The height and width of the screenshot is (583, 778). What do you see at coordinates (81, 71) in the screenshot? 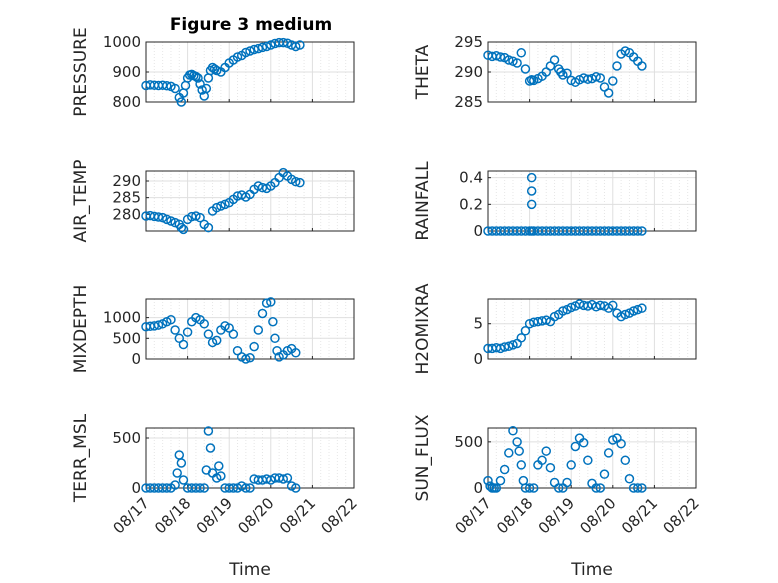
I see `y-axis-label: PRESSURE` at bounding box center [81, 71].